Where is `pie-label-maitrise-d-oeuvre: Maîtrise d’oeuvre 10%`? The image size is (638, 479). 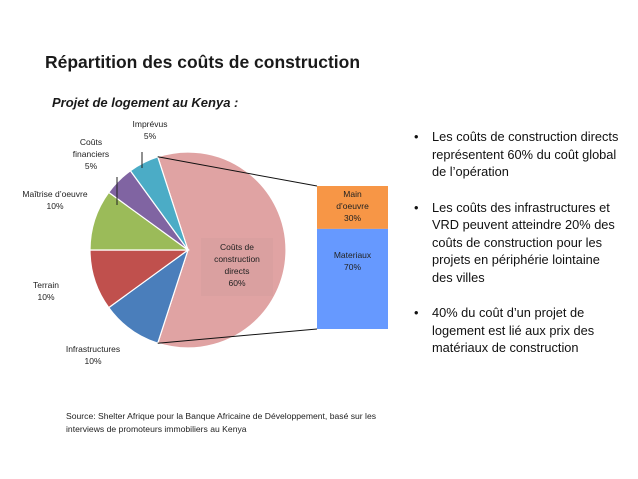
pie-label-maitrise-d-oeuvre: Maîtrise d’oeuvre 10% is located at coordinates (54, 200).